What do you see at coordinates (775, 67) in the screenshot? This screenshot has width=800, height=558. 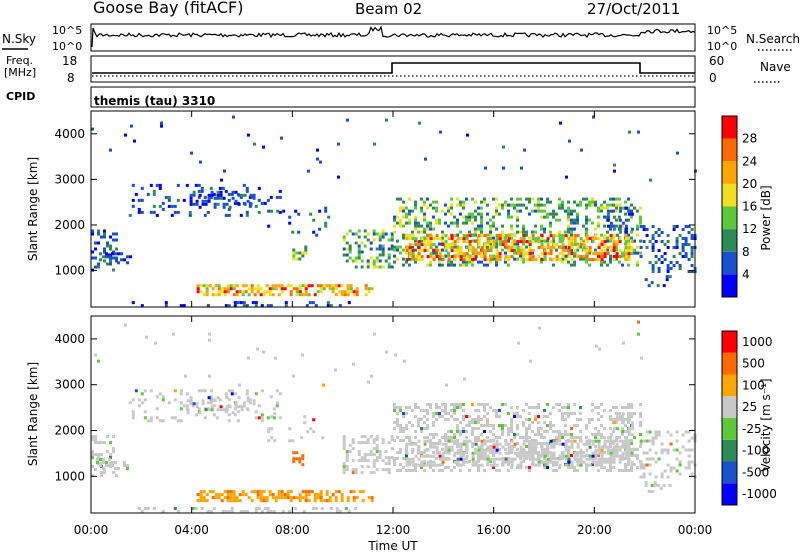 I see `nave-label: Nave` at bounding box center [775, 67].